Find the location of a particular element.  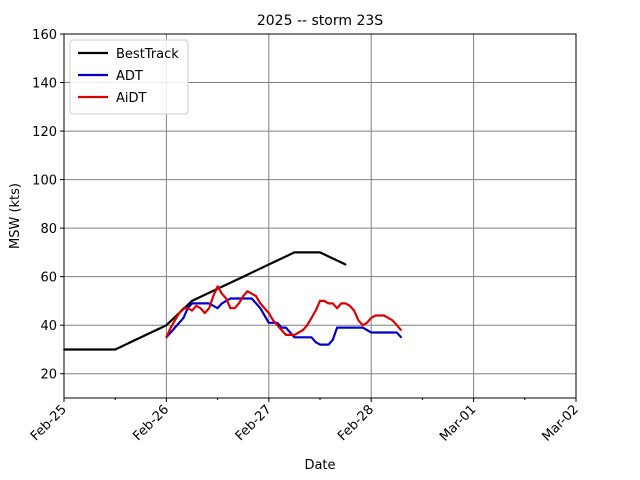

y-tick-label: 40 is located at coordinates (48, 326).